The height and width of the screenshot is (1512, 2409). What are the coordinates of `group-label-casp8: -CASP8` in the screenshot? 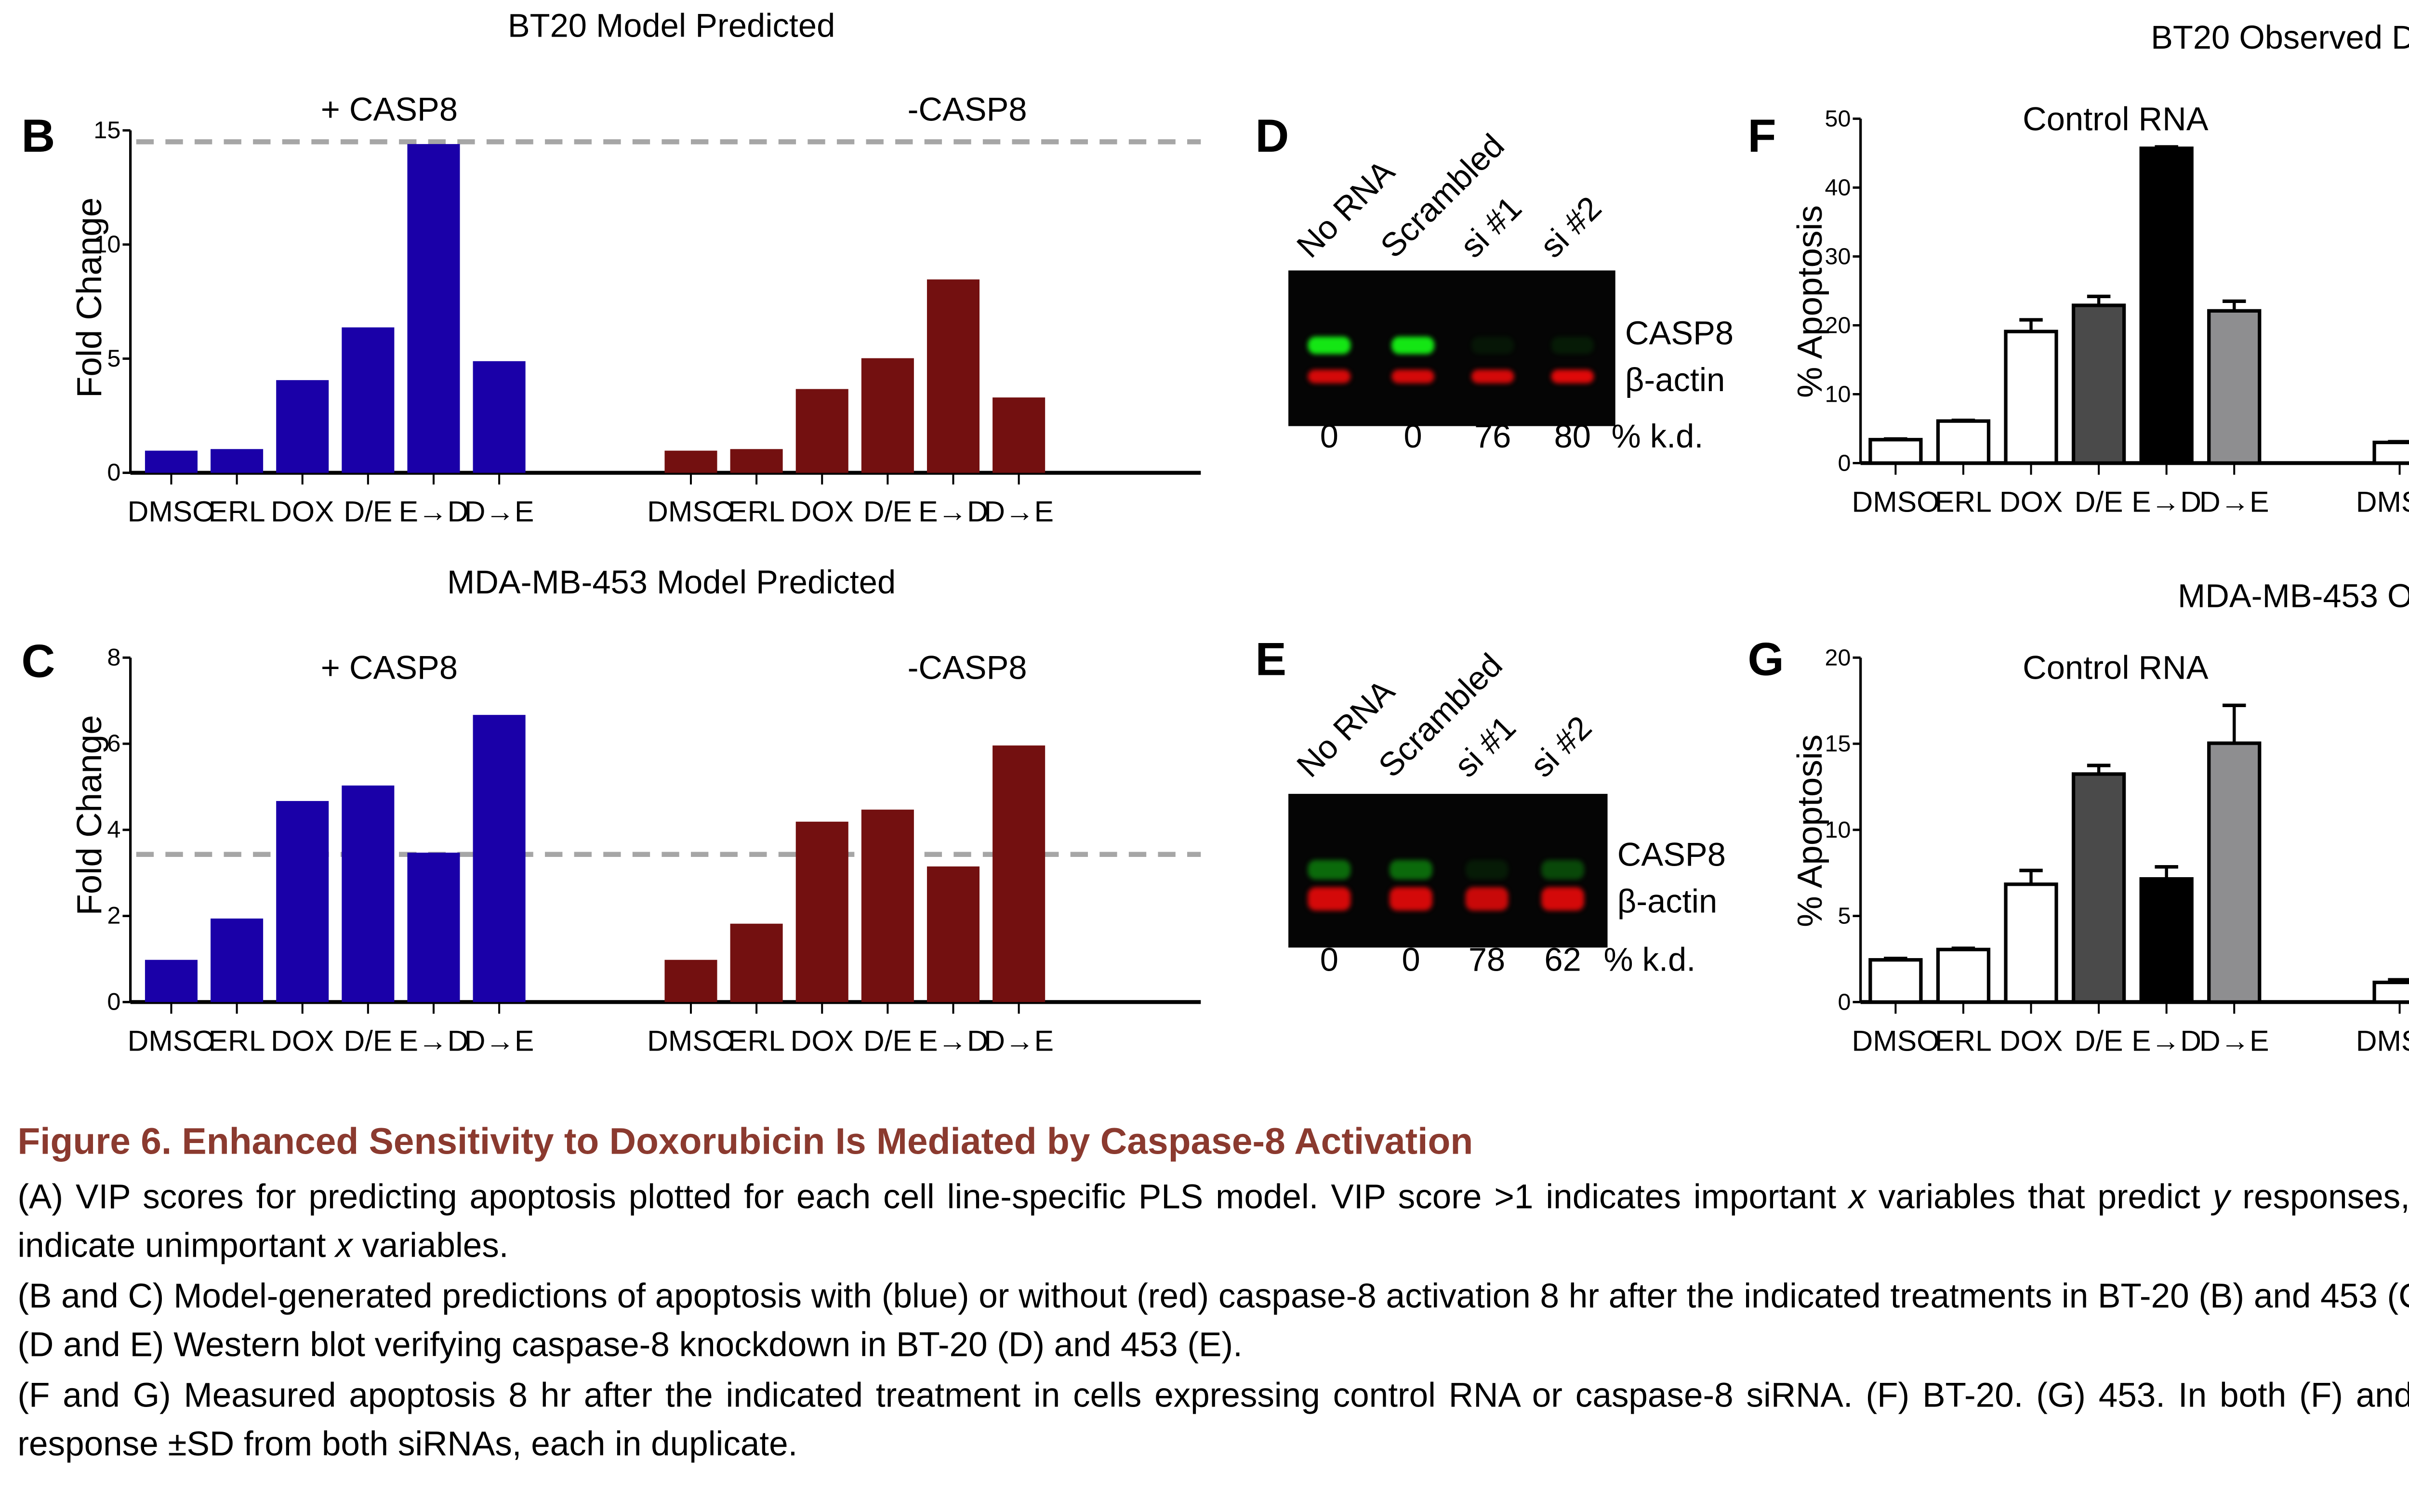 It's located at (967, 109).